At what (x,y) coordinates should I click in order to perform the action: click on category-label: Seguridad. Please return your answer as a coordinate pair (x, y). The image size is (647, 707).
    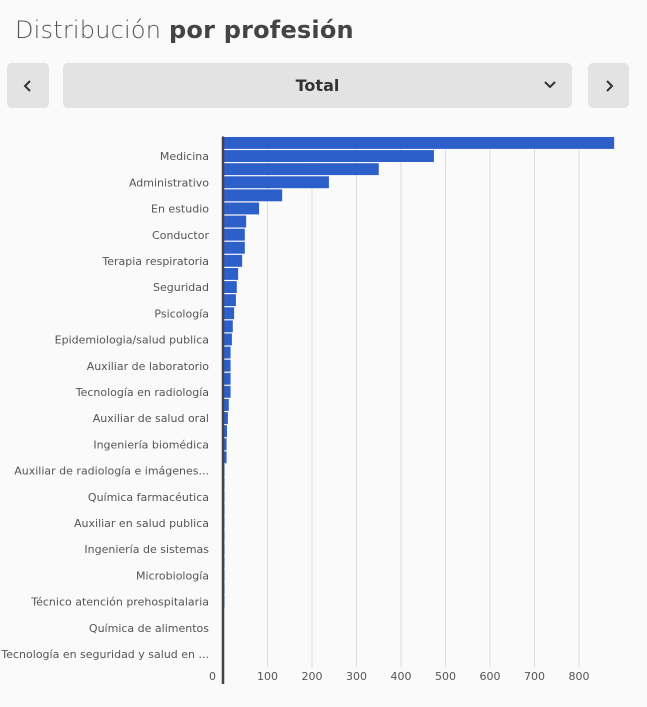
    Looking at the image, I should click on (181, 287).